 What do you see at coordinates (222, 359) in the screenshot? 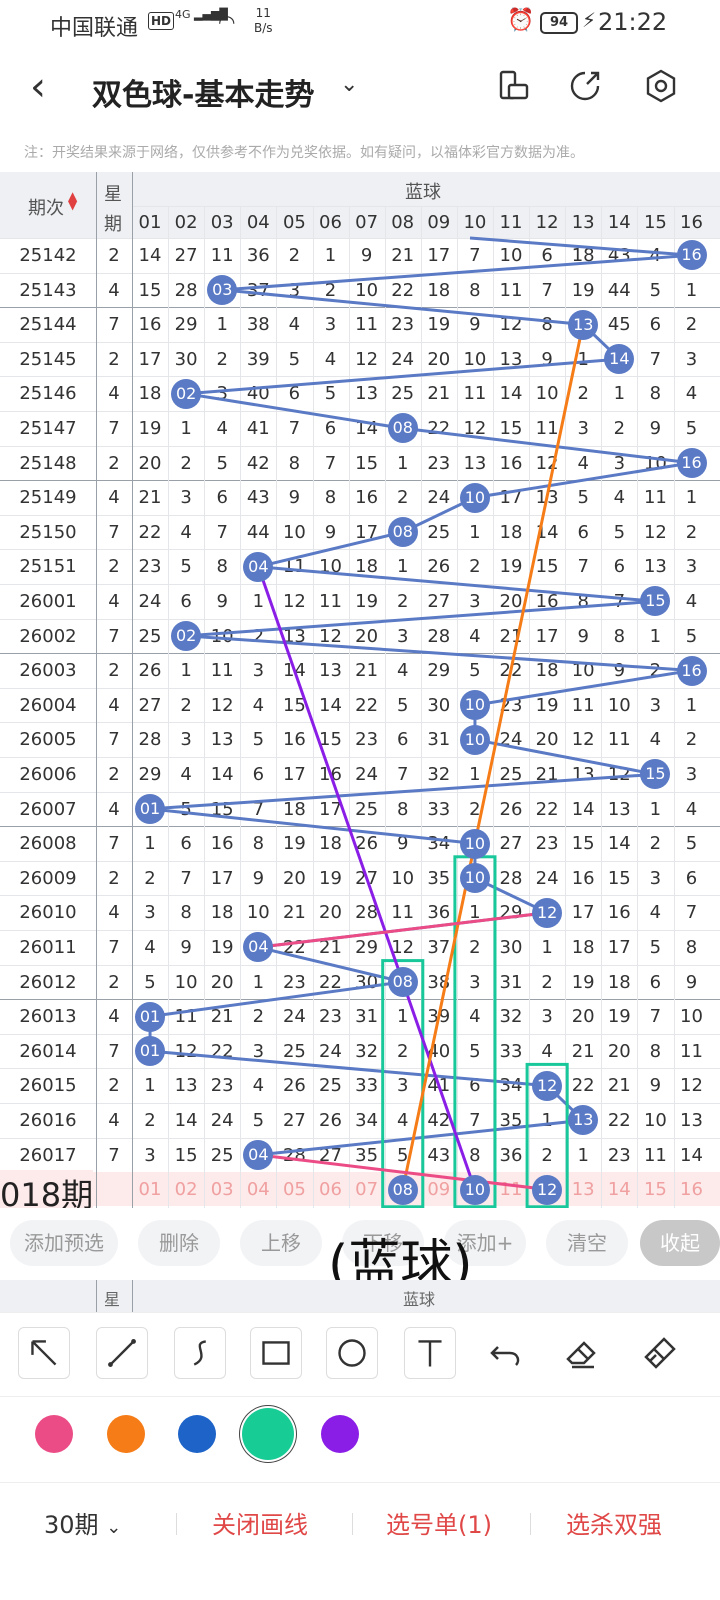
I see `miss-count-cell: 2` at bounding box center [222, 359].